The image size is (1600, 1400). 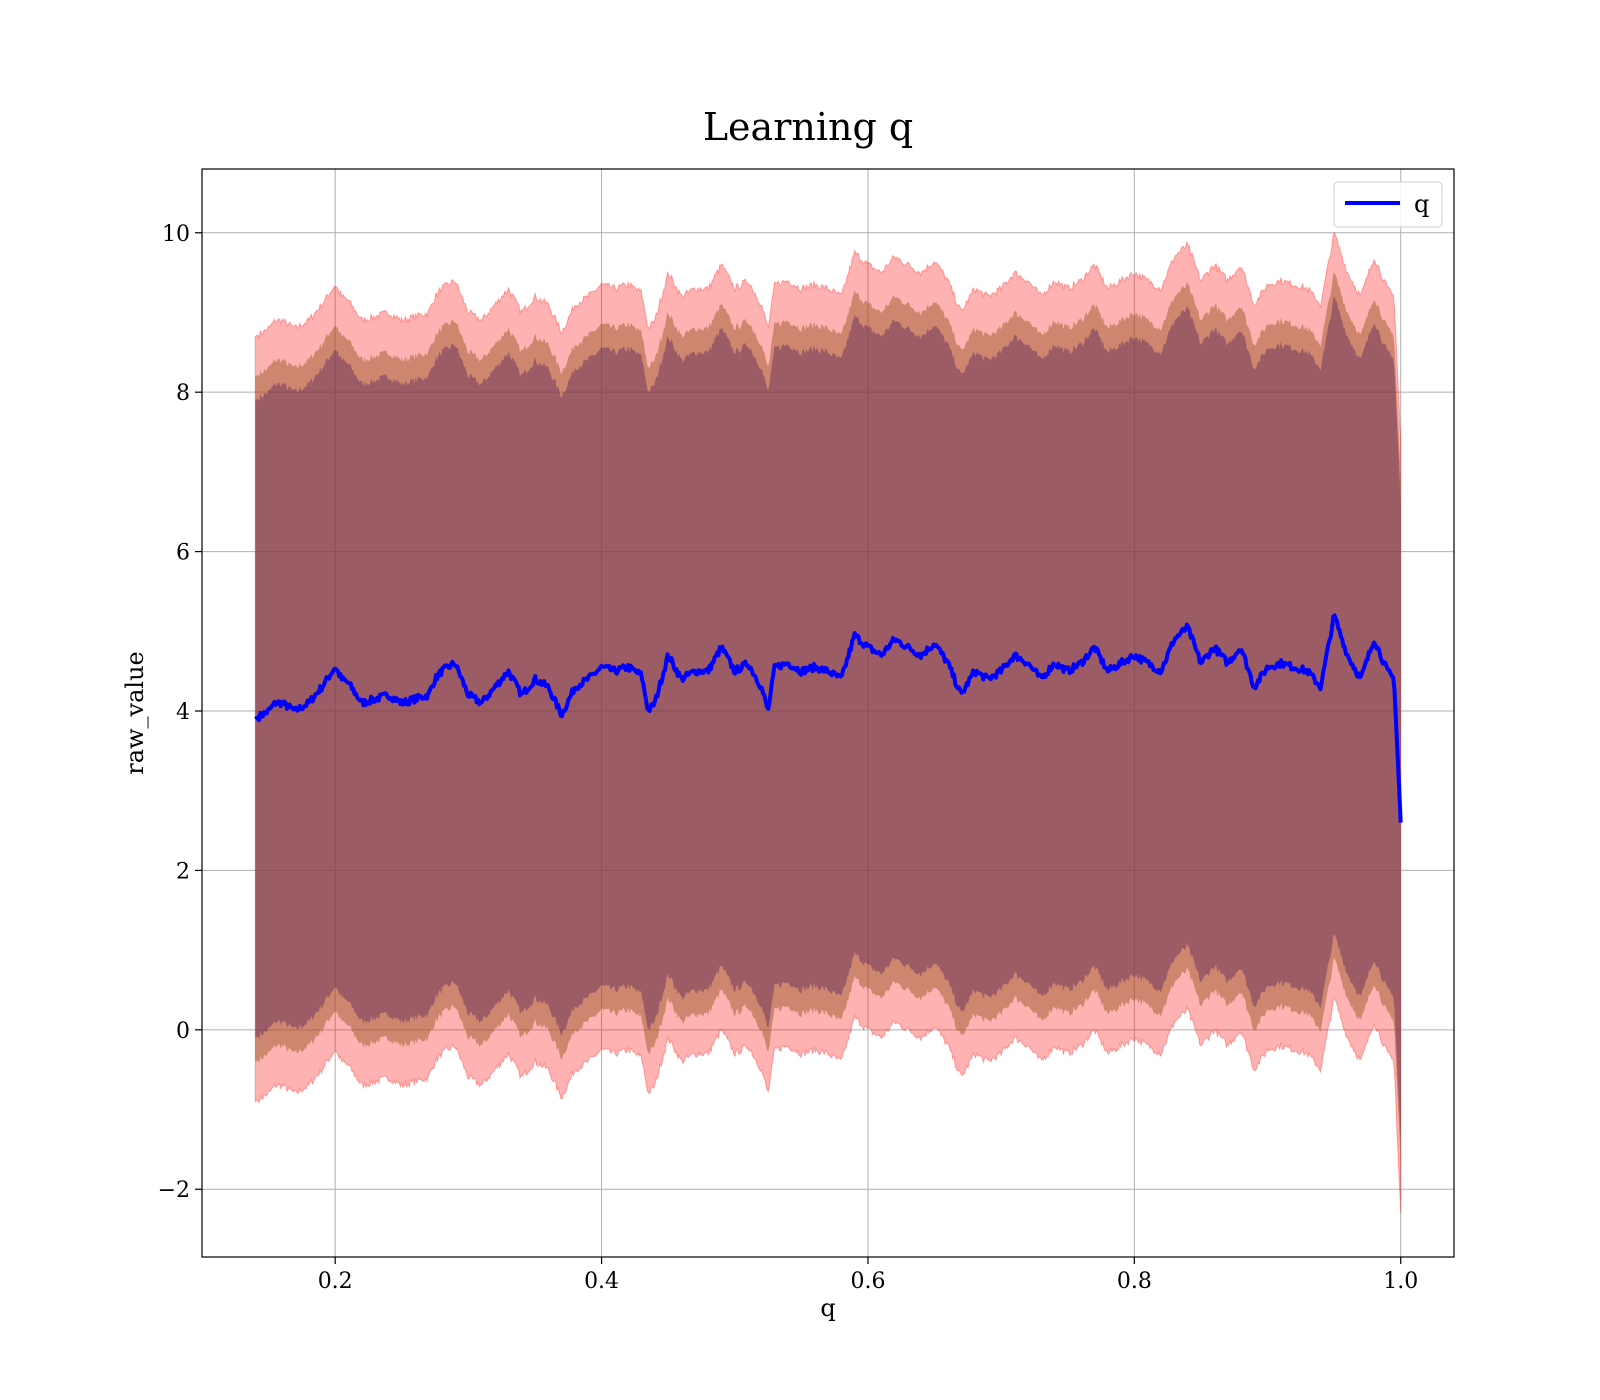 What do you see at coordinates (183, 1031) in the screenshot?
I see `y-tick-label: 0` at bounding box center [183, 1031].